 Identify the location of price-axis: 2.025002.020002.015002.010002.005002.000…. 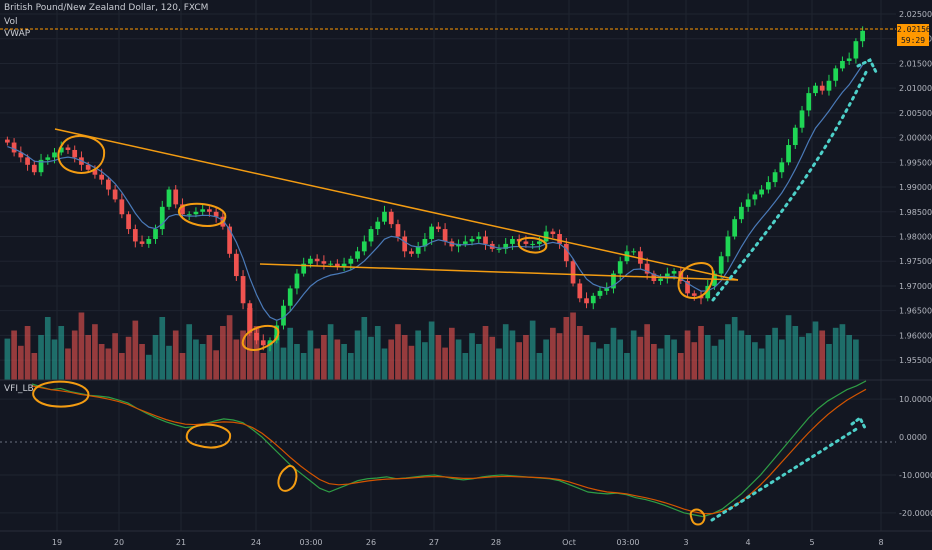
(915, 187).